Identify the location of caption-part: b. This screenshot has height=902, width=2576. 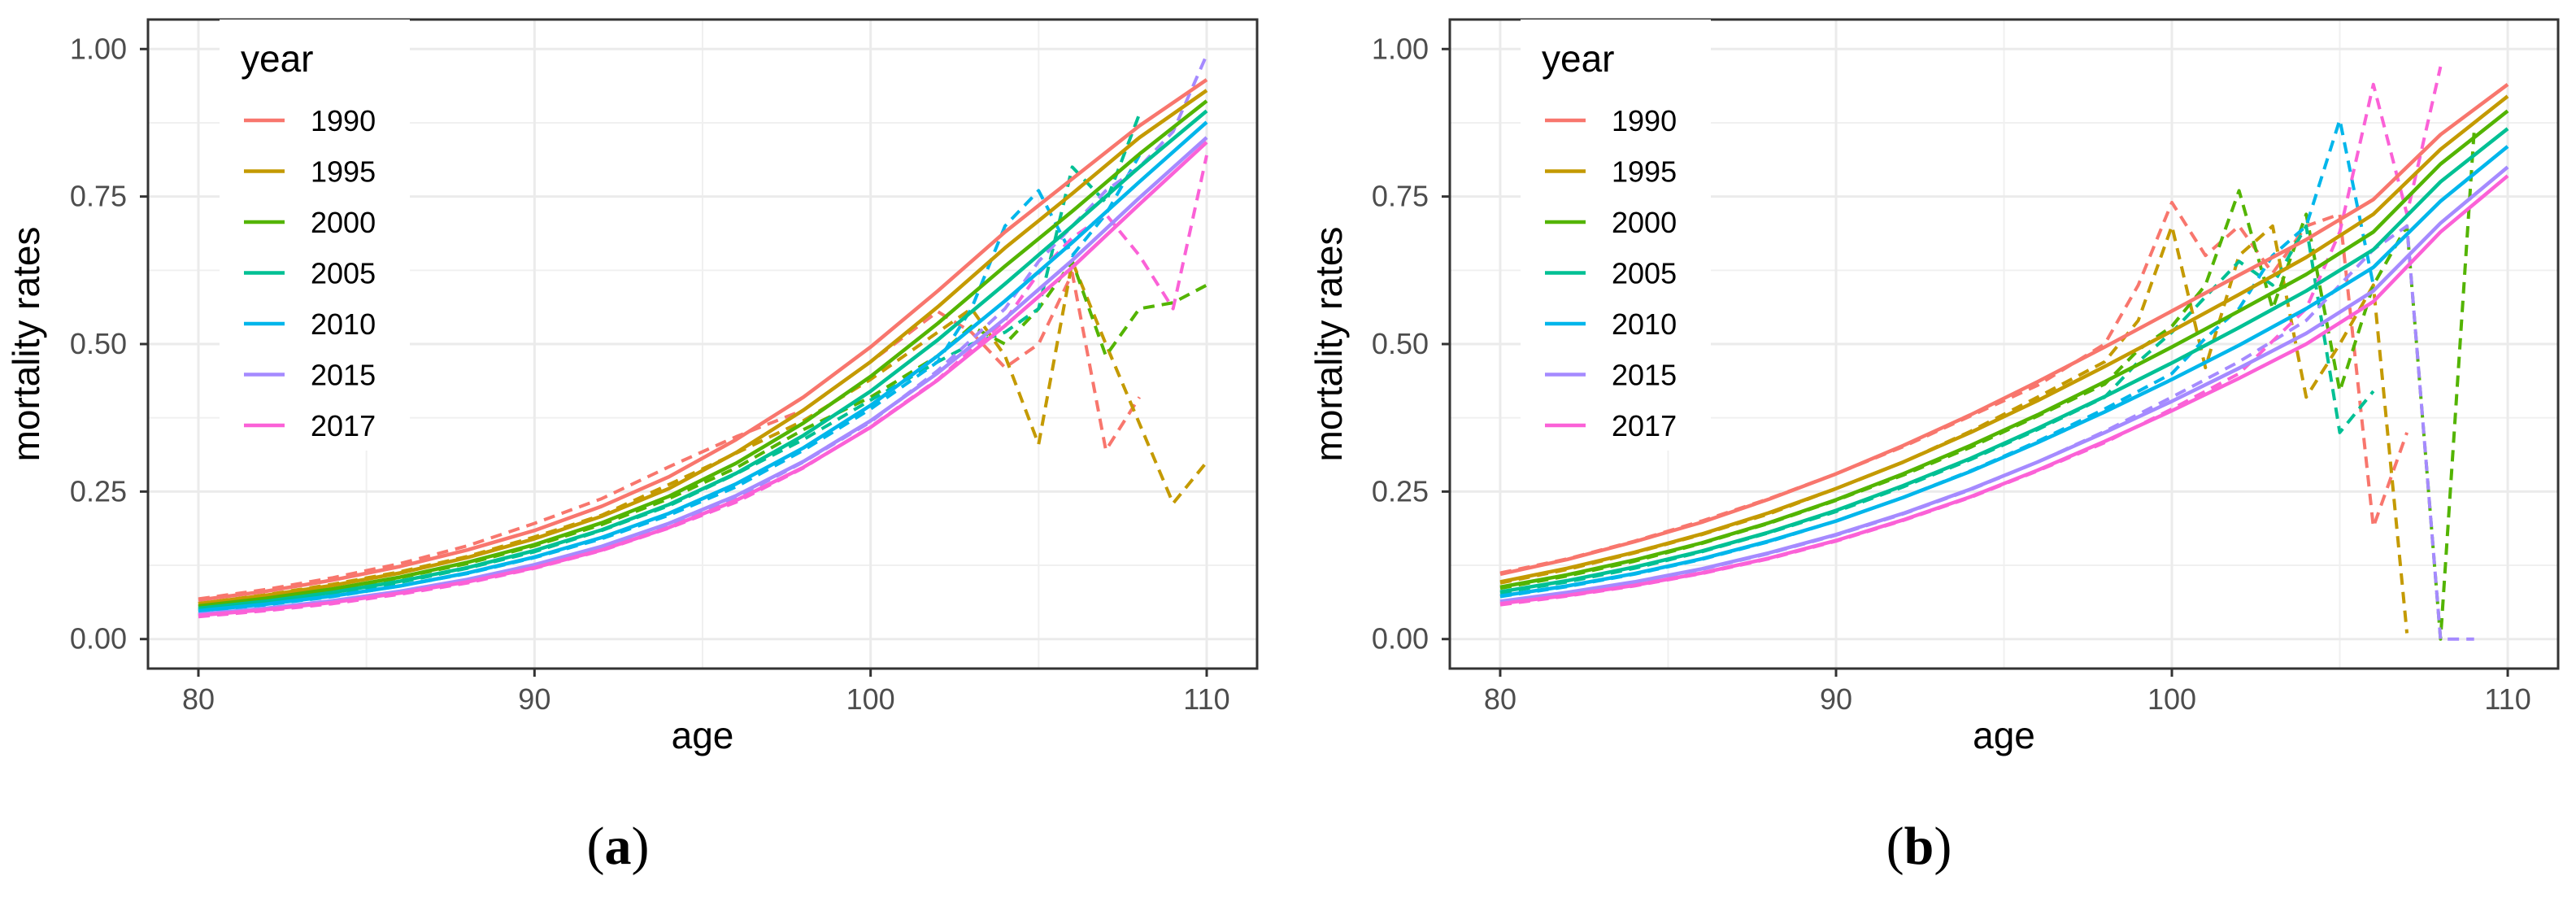
(1919, 846).